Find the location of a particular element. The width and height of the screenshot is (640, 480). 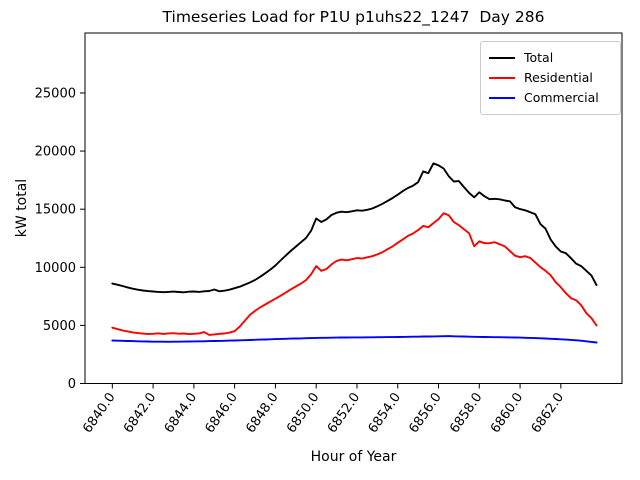

legend-row-commercial: Commercial is located at coordinates (550, 98).